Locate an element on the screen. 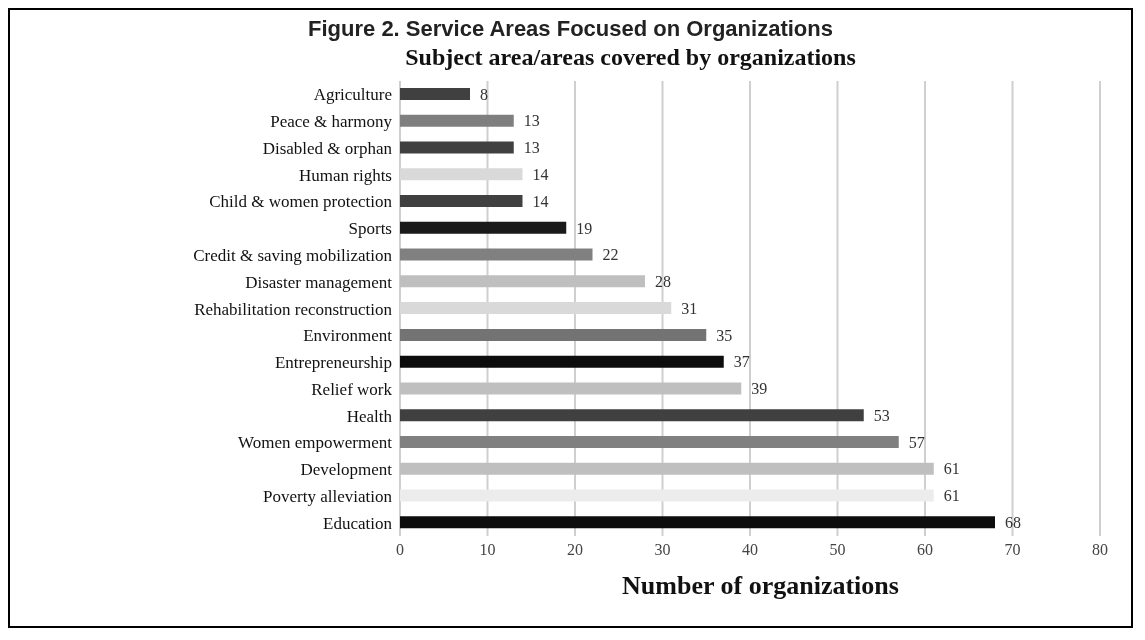 Image resolution: width=1145 pixels, height=640 pixels. x-tick-label: 50 is located at coordinates (837, 550).